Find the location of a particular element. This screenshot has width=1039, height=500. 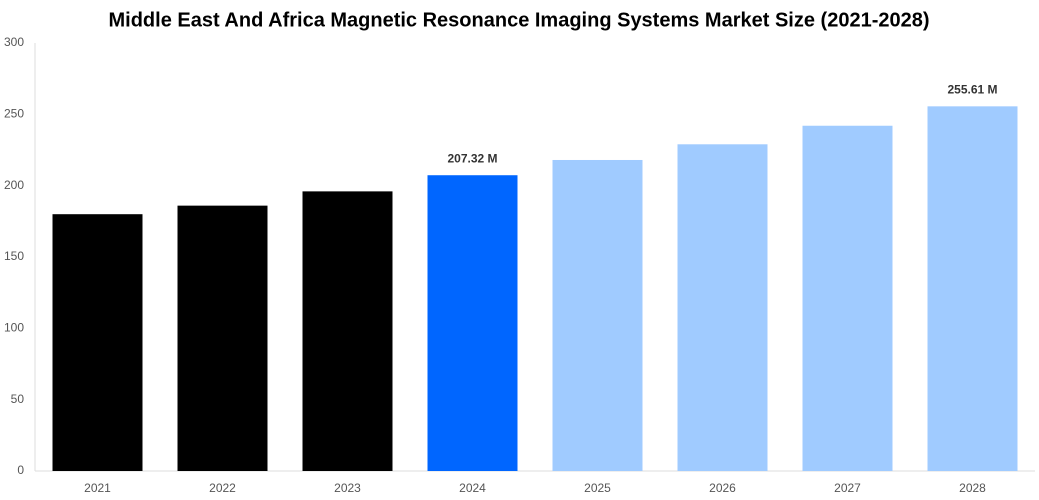

x-tick-label: 2027 is located at coordinates (847, 488).